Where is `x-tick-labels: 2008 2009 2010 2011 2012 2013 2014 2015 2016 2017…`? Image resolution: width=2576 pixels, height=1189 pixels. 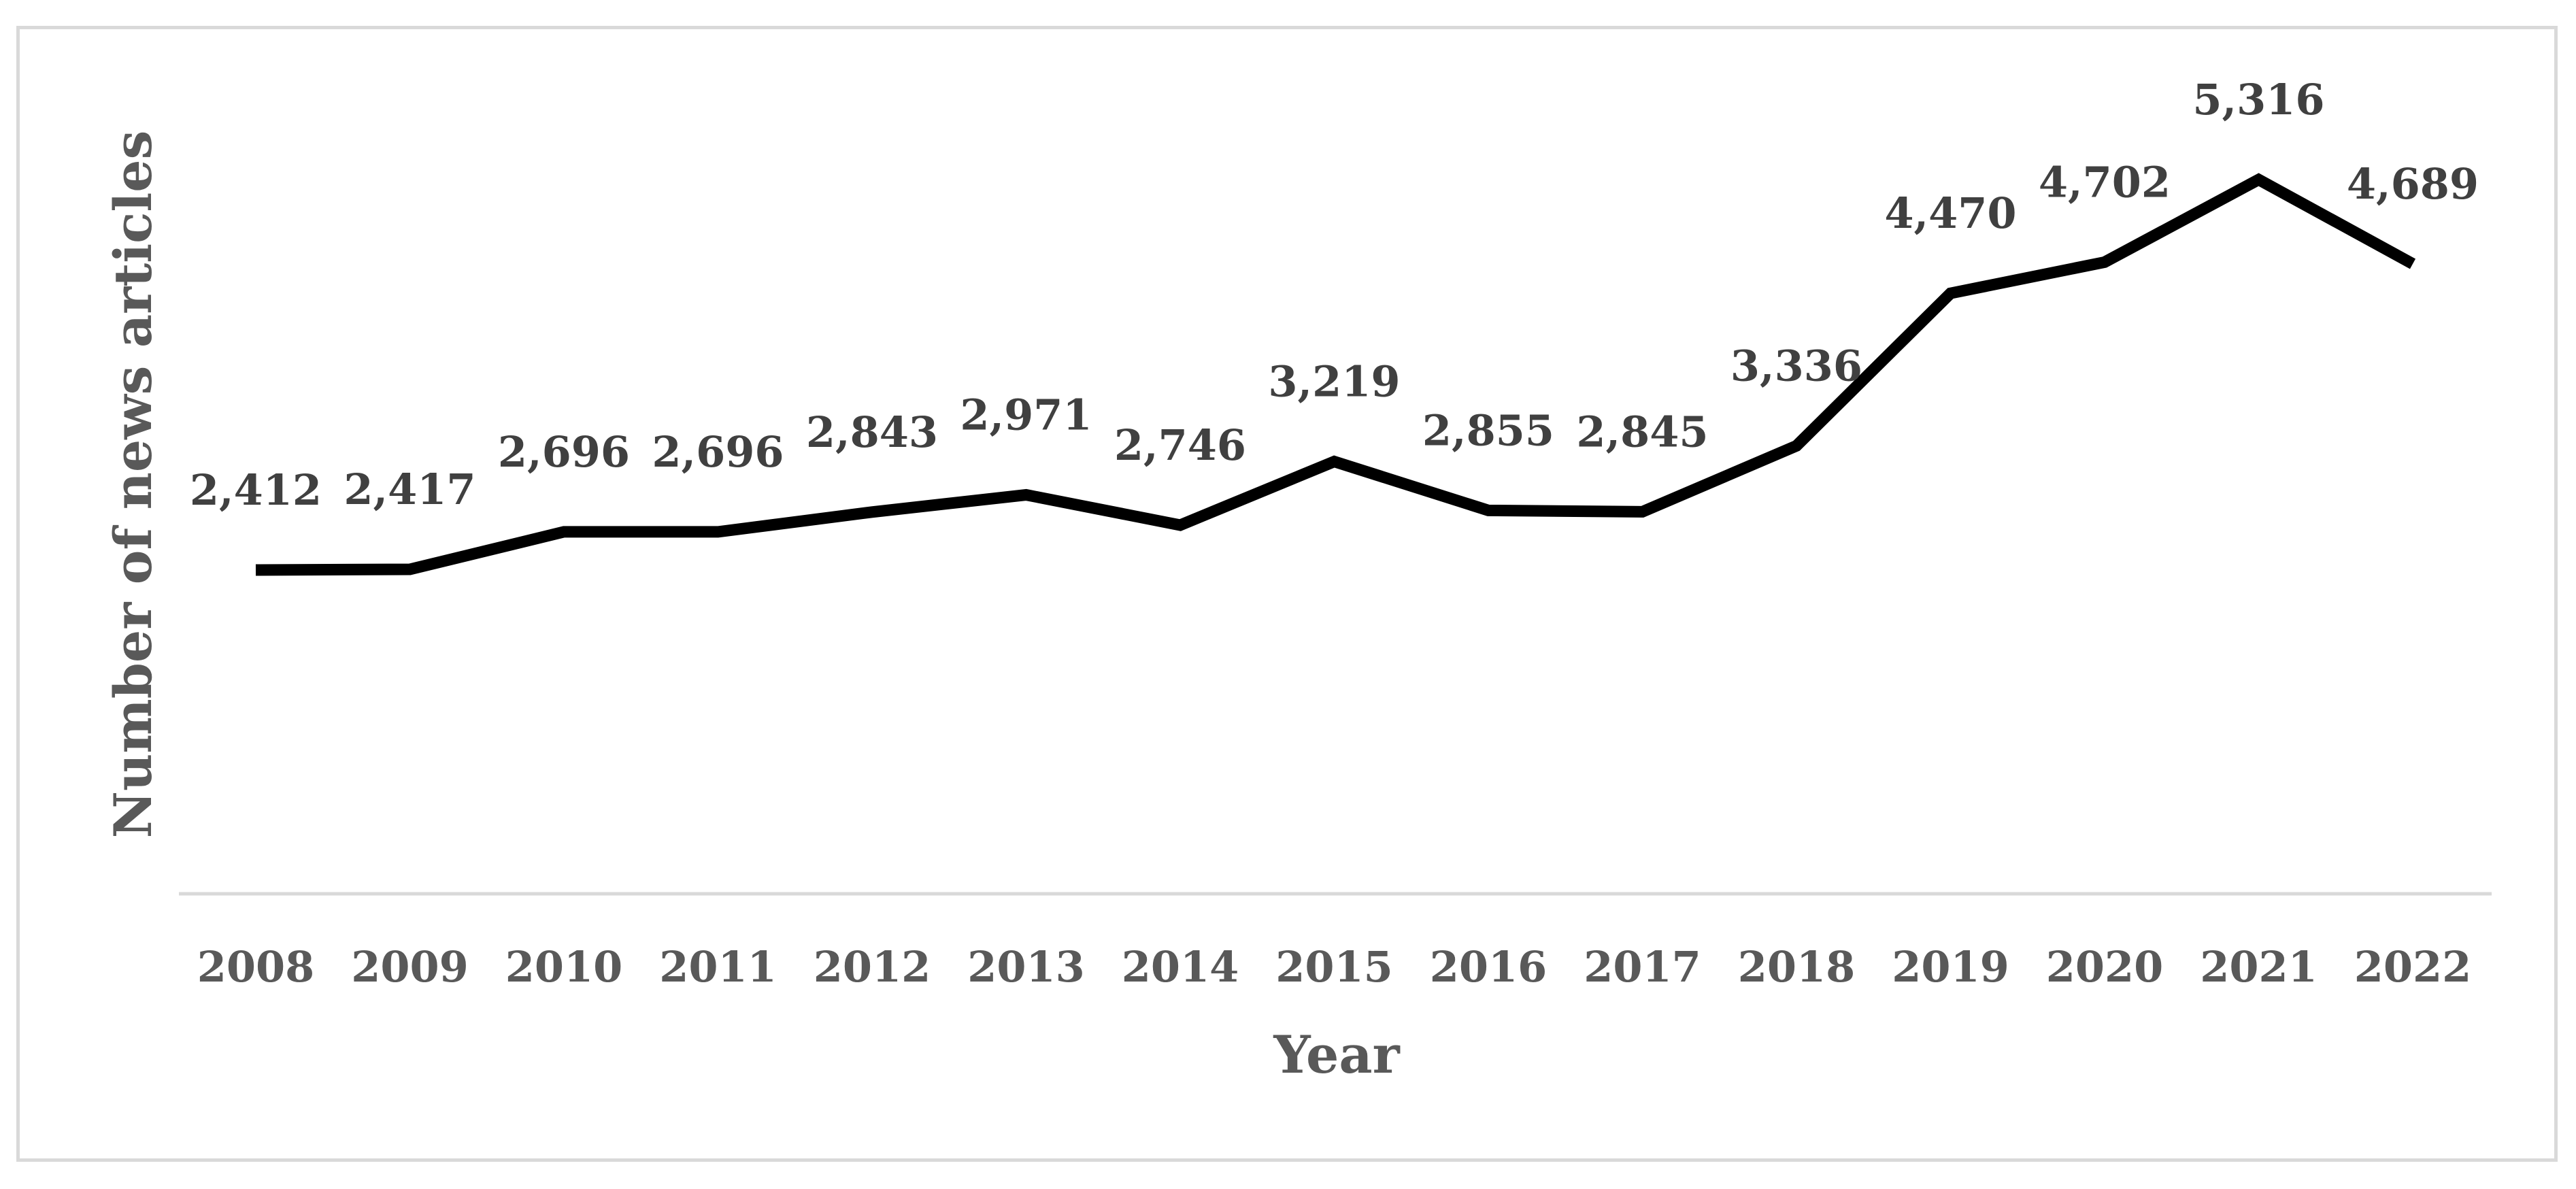 x-tick-labels: 2008 2009 2010 2011 2012 2013 2014 2015 2016 2017… is located at coordinates (1334, 967).